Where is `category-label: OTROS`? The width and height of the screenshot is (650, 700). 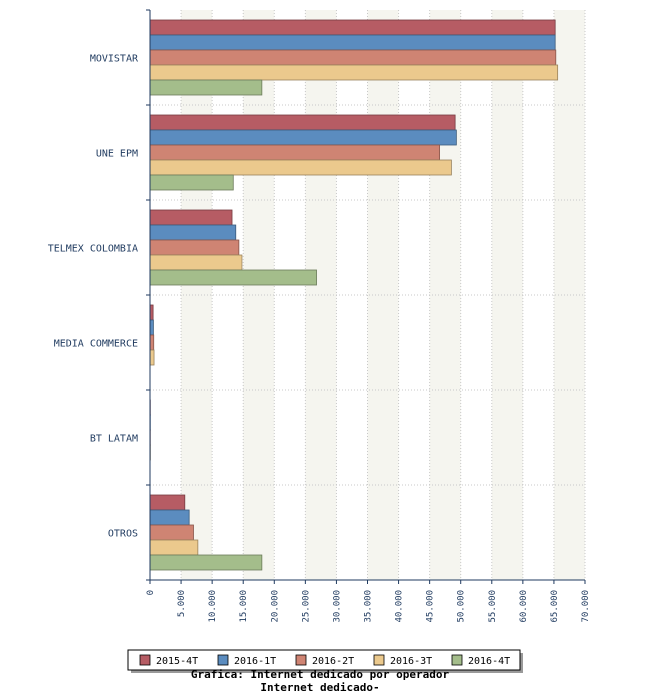
category-label: OTROS is located at coordinates (123, 534).